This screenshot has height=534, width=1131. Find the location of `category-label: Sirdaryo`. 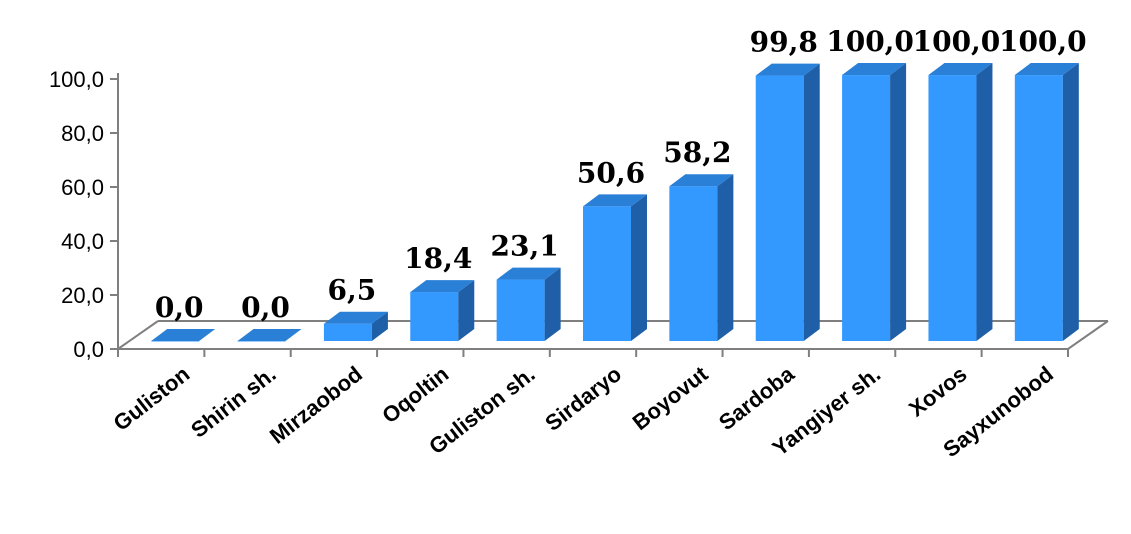

category-label: Sirdaryo is located at coordinates (583, 398).